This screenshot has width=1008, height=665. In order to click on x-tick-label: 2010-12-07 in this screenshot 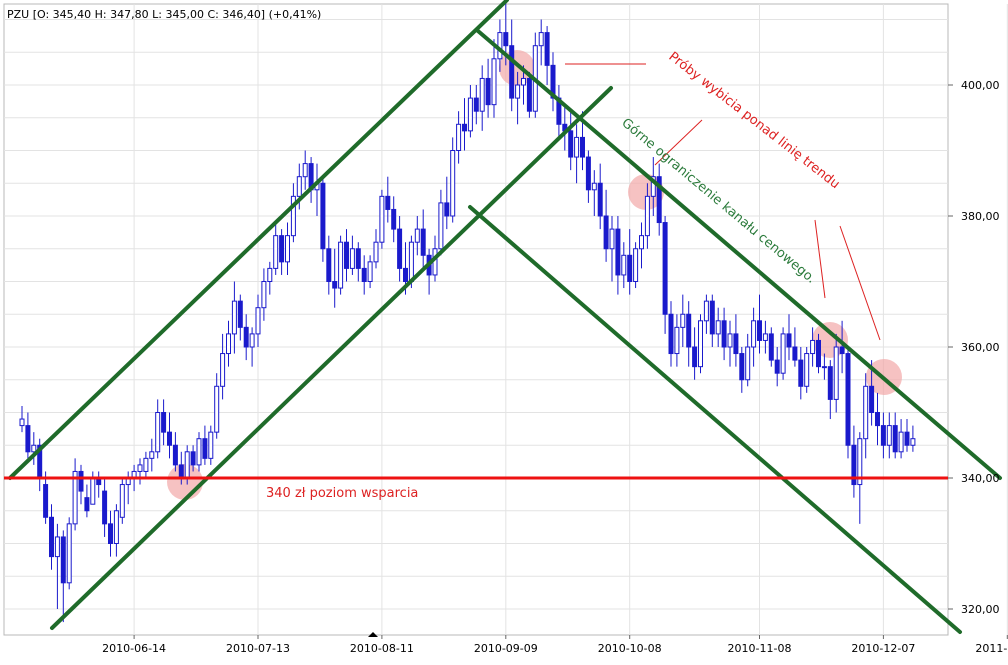, I will do `click(883, 648)`.